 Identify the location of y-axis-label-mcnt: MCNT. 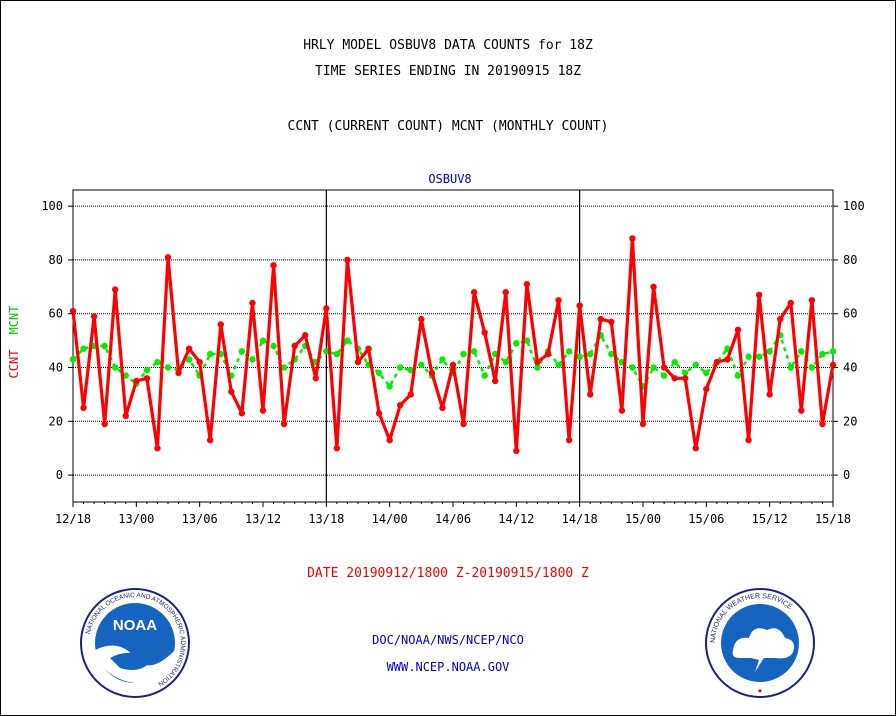
(14, 320).